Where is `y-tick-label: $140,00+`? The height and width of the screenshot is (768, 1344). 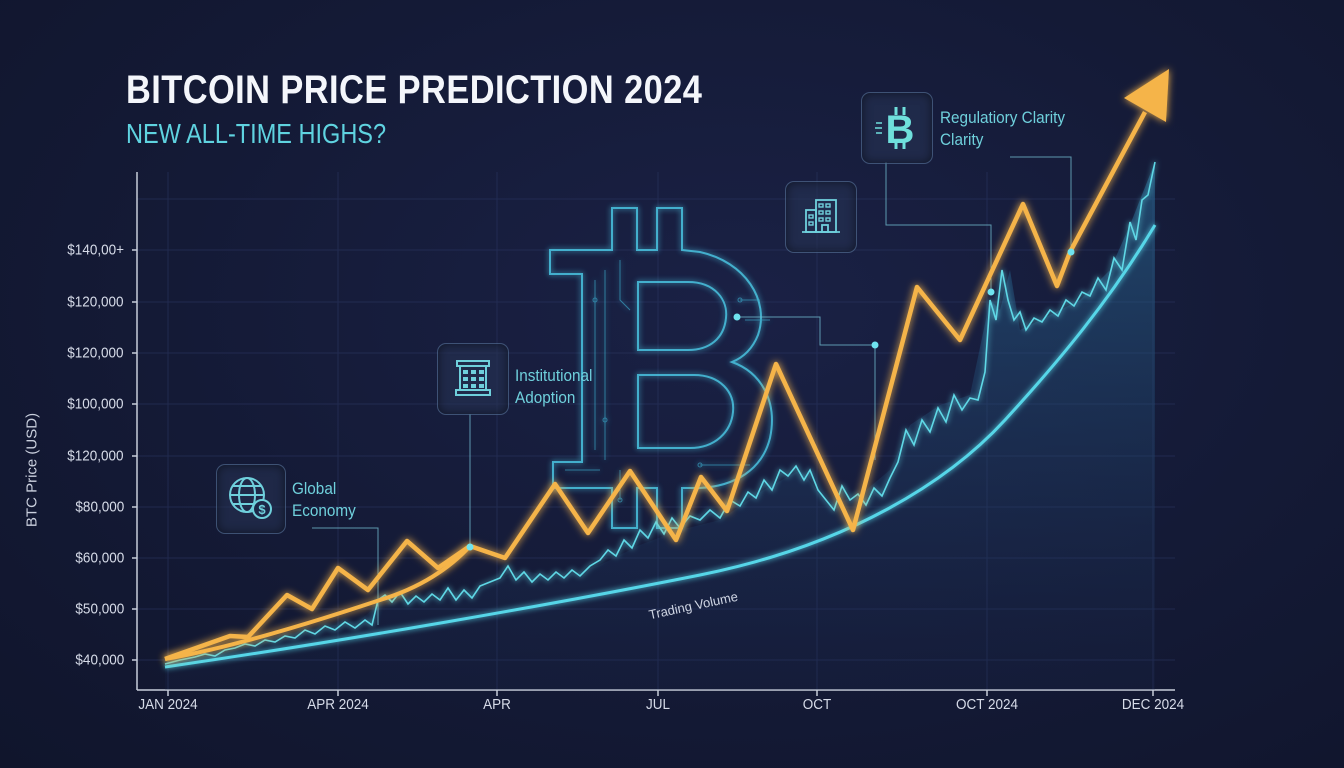
y-tick-label: $140,00+ is located at coordinates (95, 250).